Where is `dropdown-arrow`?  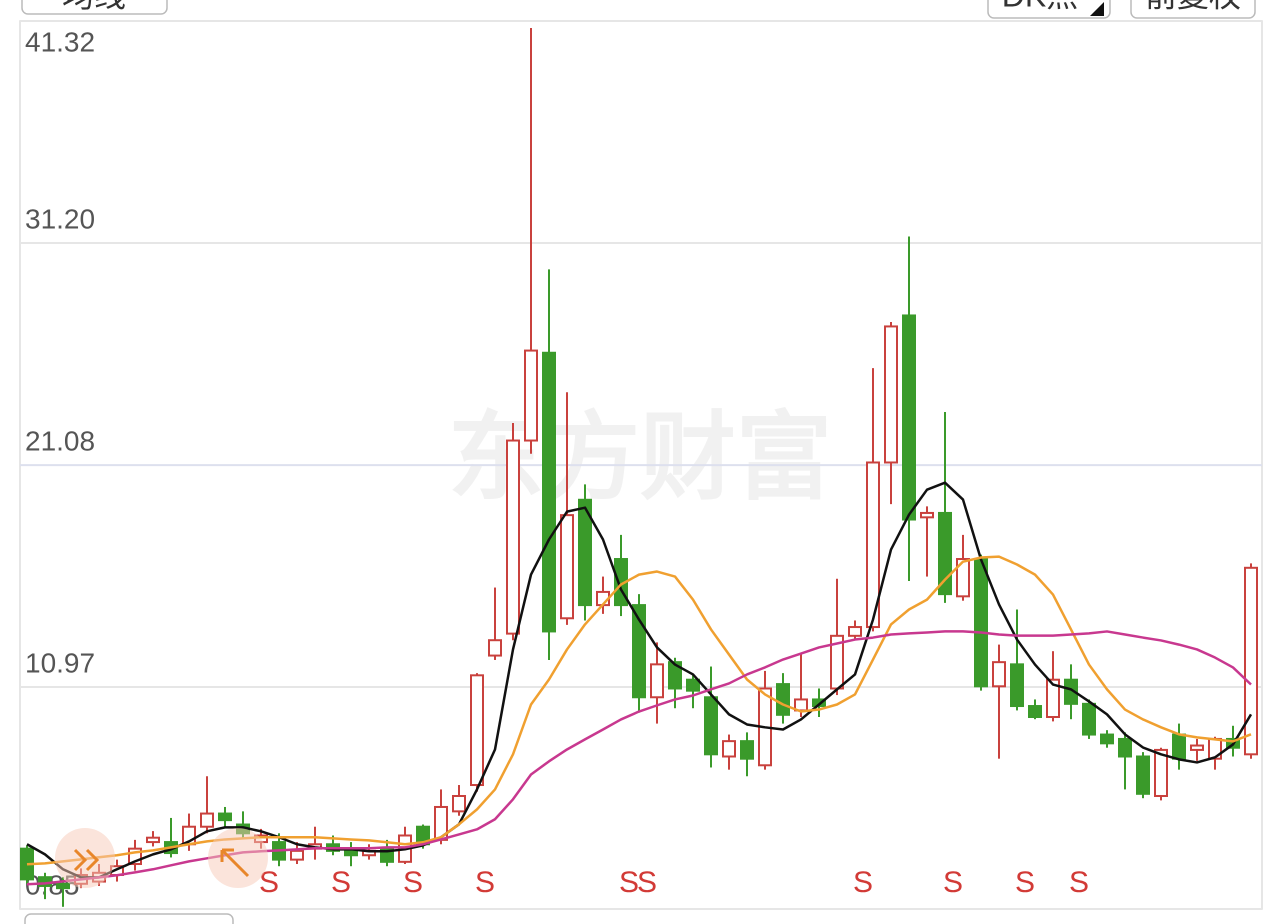 dropdown-arrow is located at coordinates (1097, 9).